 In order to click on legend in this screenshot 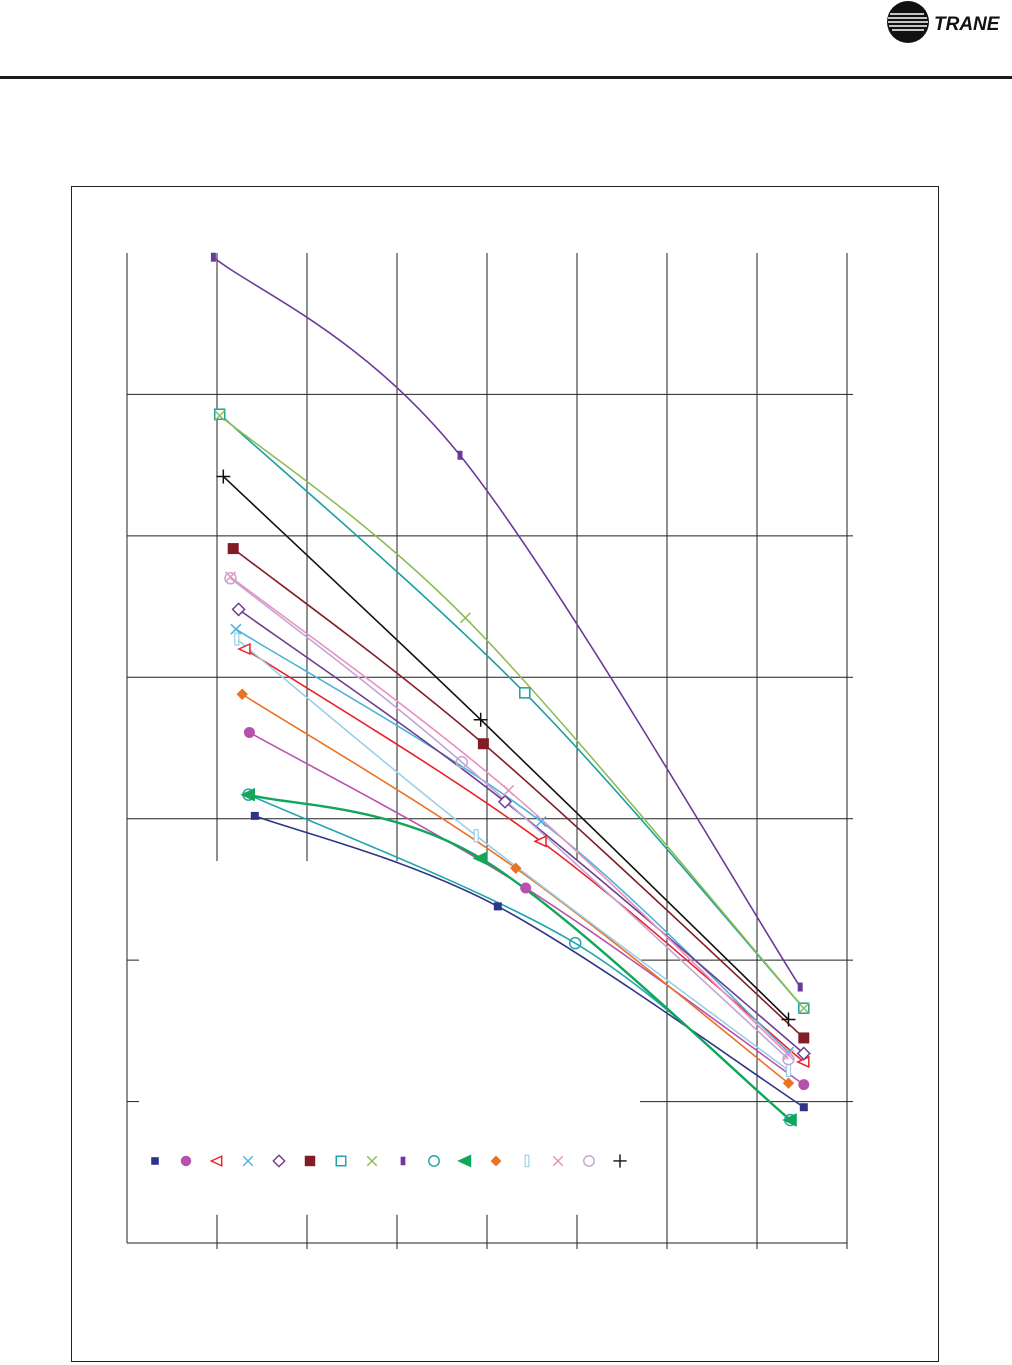, I will do `click(389, 1161)`.